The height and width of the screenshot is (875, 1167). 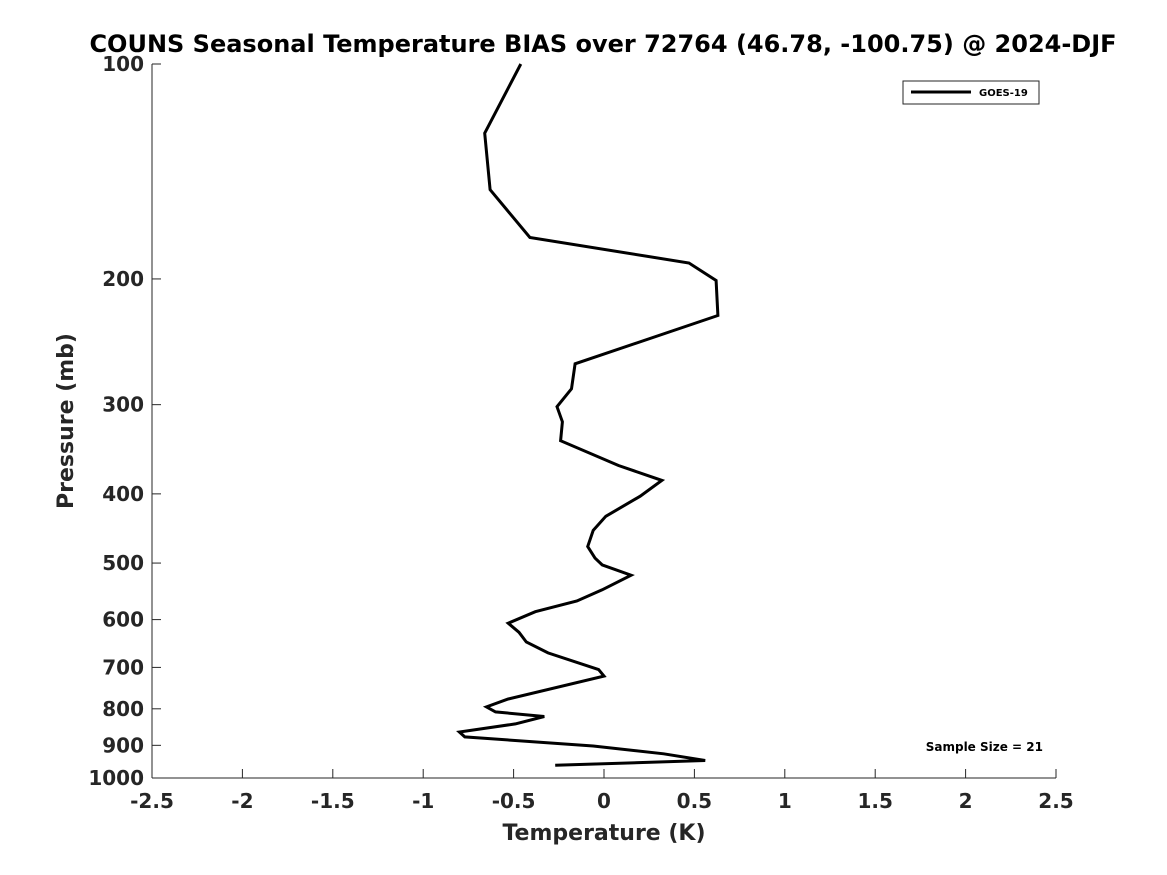 What do you see at coordinates (152, 801) in the screenshot?
I see `x-tick-label: -2.5` at bounding box center [152, 801].